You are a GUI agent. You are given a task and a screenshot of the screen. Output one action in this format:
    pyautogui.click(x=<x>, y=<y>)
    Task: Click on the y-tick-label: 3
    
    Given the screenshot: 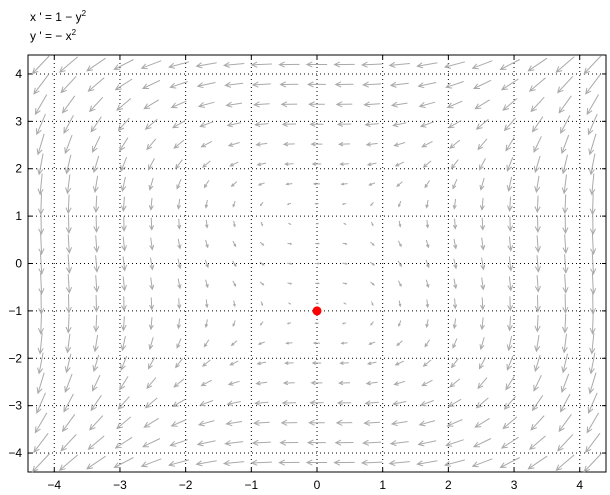 What is the action you would take?
    pyautogui.click(x=18, y=121)
    